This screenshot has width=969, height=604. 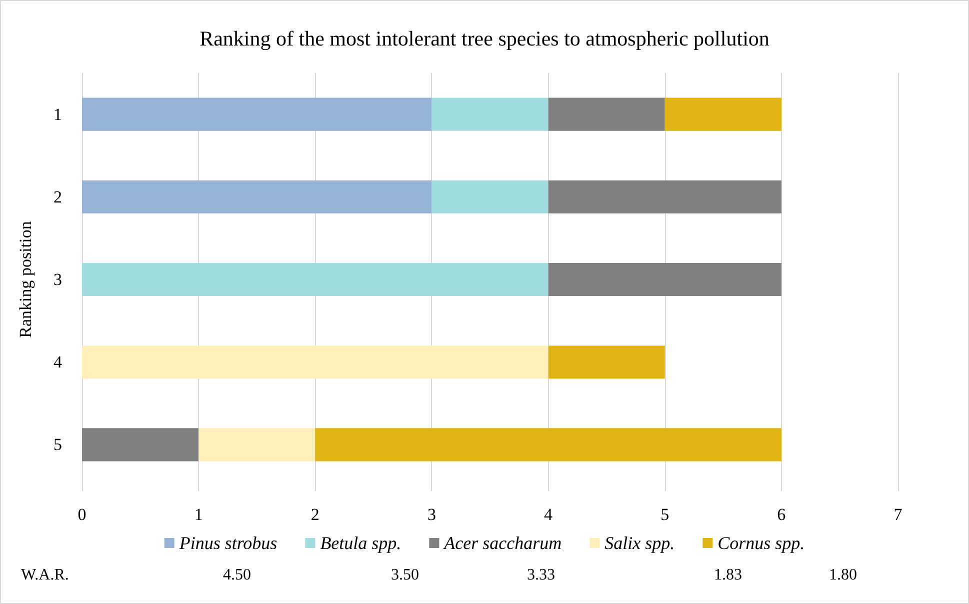 What do you see at coordinates (639, 543) in the screenshot?
I see `legend-label: Salix spp.` at bounding box center [639, 543].